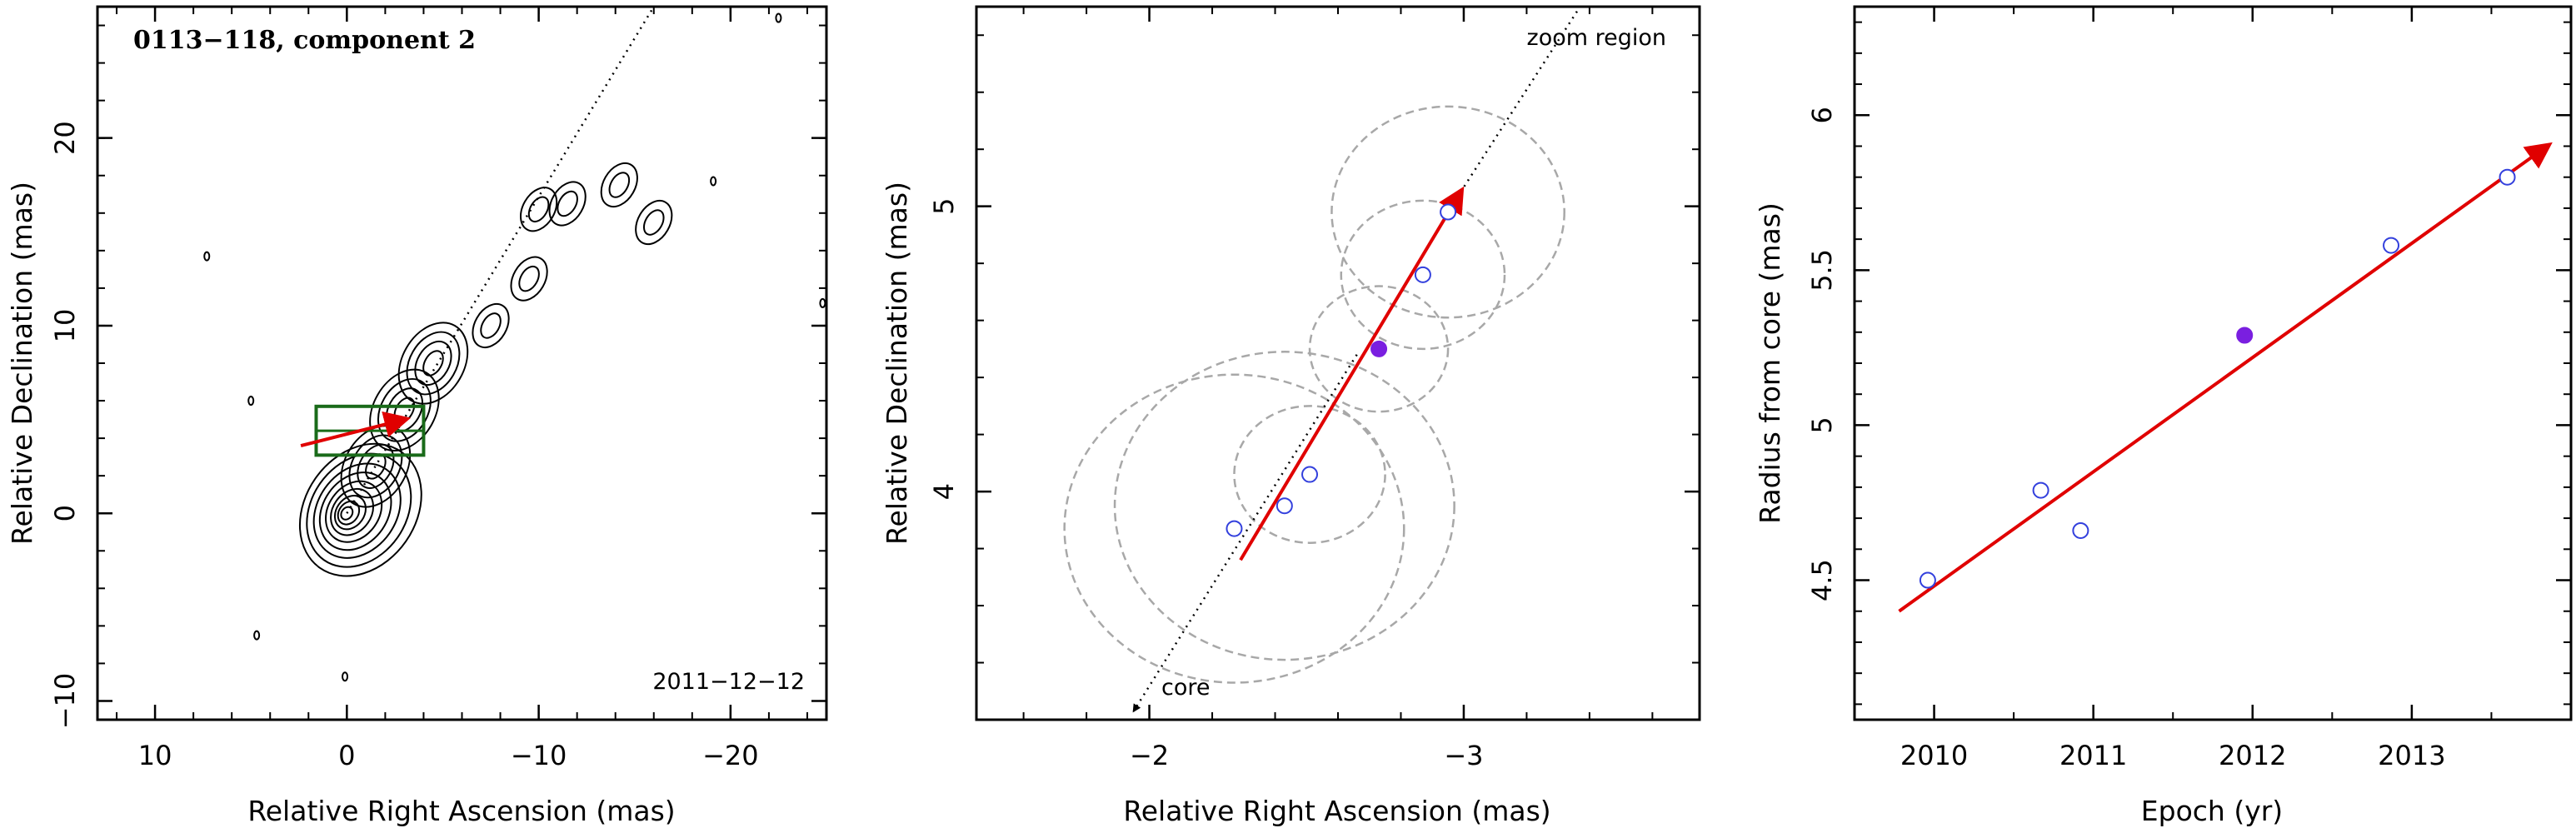 The height and width of the screenshot is (833, 2576). I want to click on panel3-plot-layer, so click(2225, 377).